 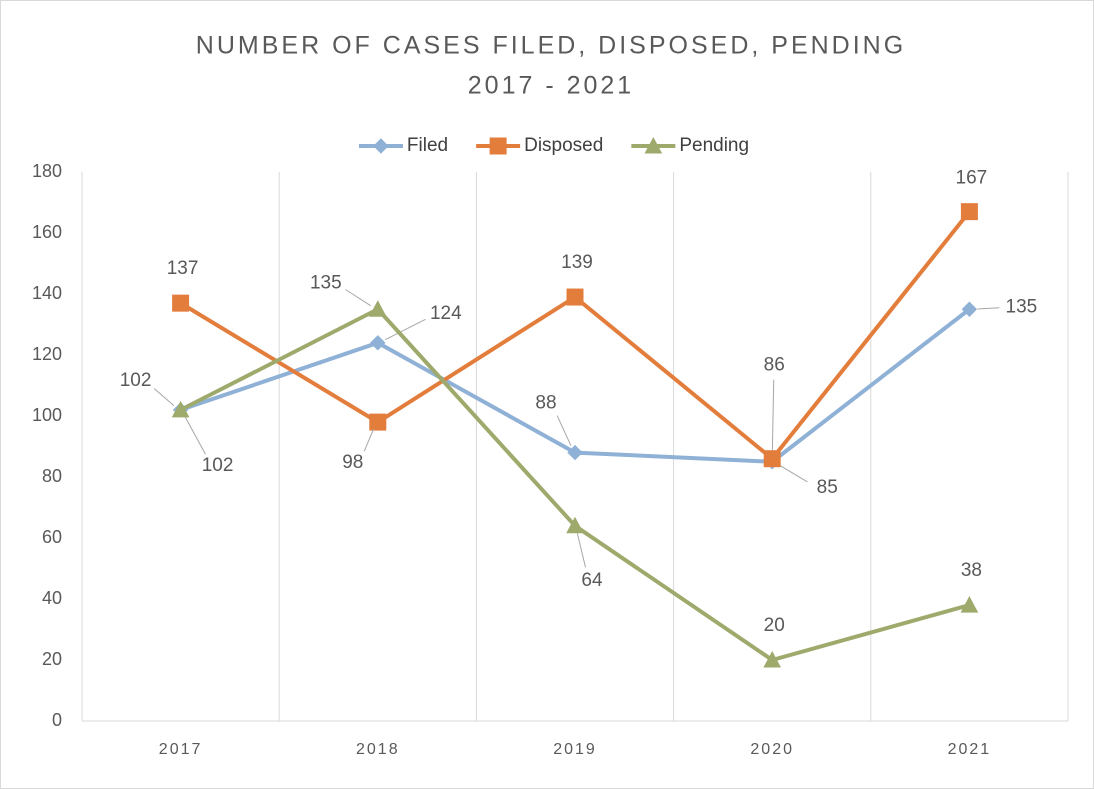 What do you see at coordinates (972, 178) in the screenshot?
I see `data-label: 167` at bounding box center [972, 178].